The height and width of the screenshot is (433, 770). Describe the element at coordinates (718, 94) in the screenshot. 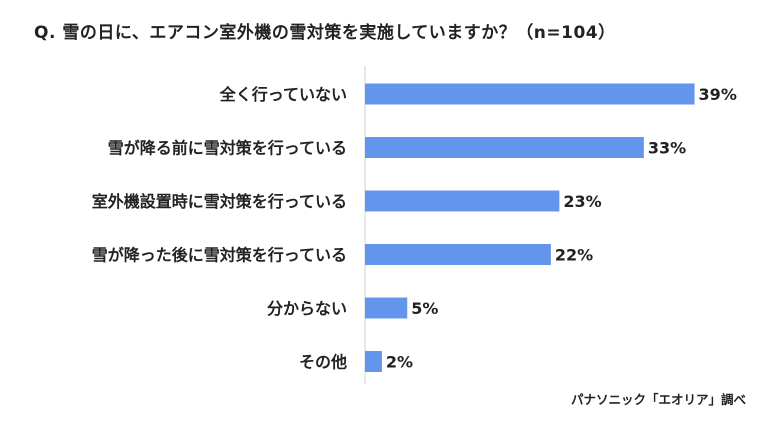

I see `value-label: 39%` at that location.